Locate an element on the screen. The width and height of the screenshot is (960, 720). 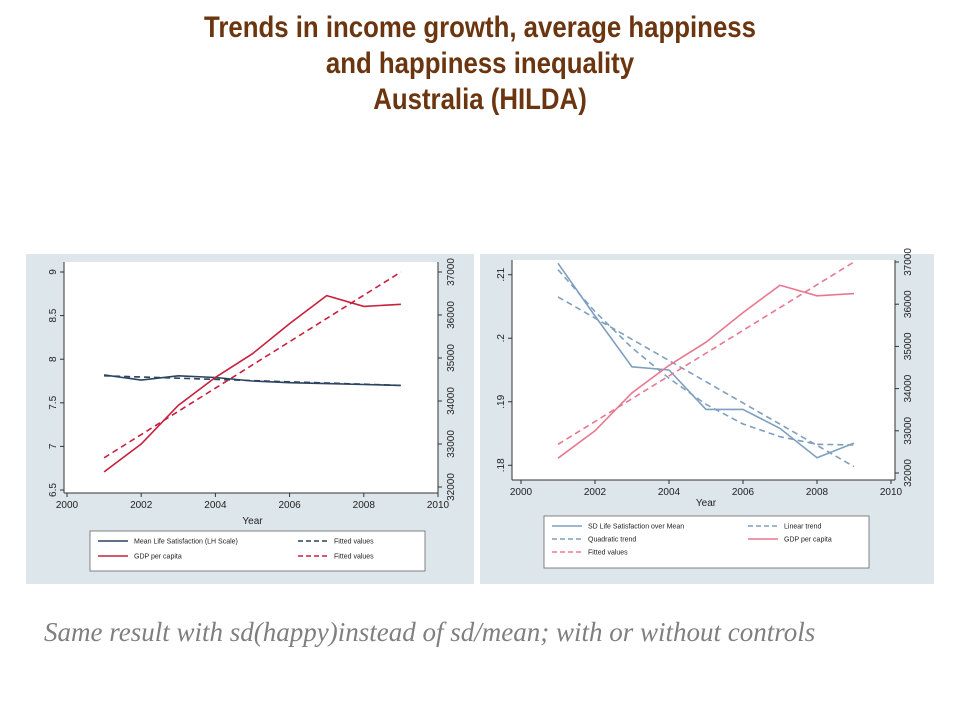
legend-label: Mean Life Satisfaction (LH Scale) is located at coordinates (186, 542).